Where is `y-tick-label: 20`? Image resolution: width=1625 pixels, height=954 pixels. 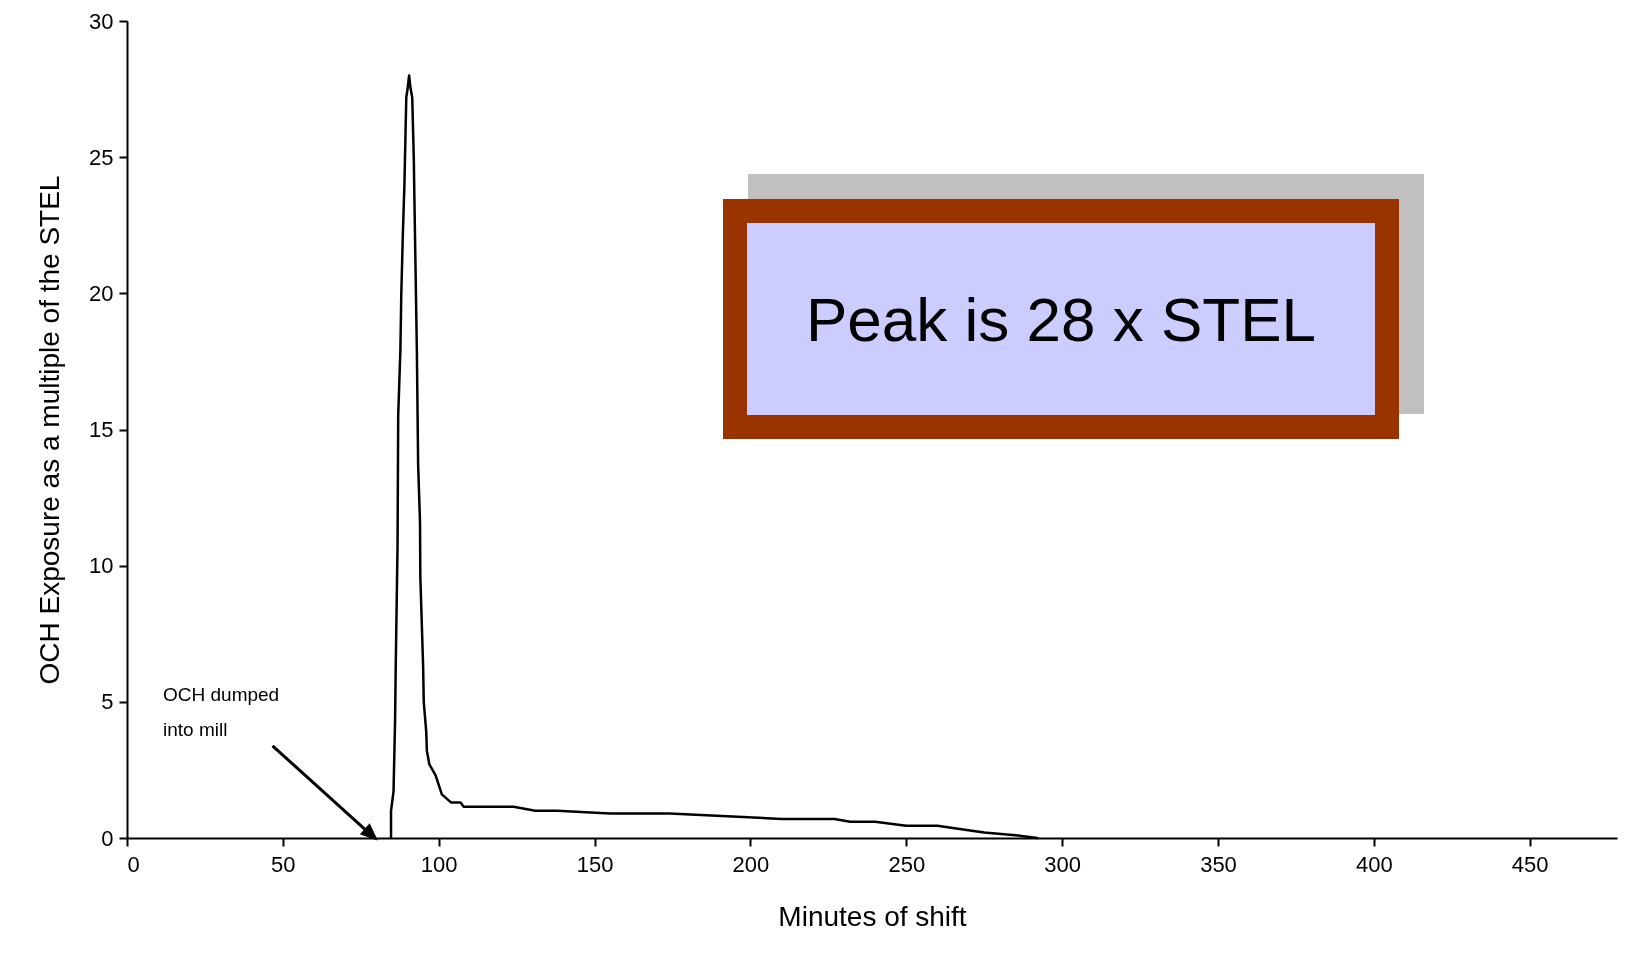 y-tick-label: 20 is located at coordinates (101, 293).